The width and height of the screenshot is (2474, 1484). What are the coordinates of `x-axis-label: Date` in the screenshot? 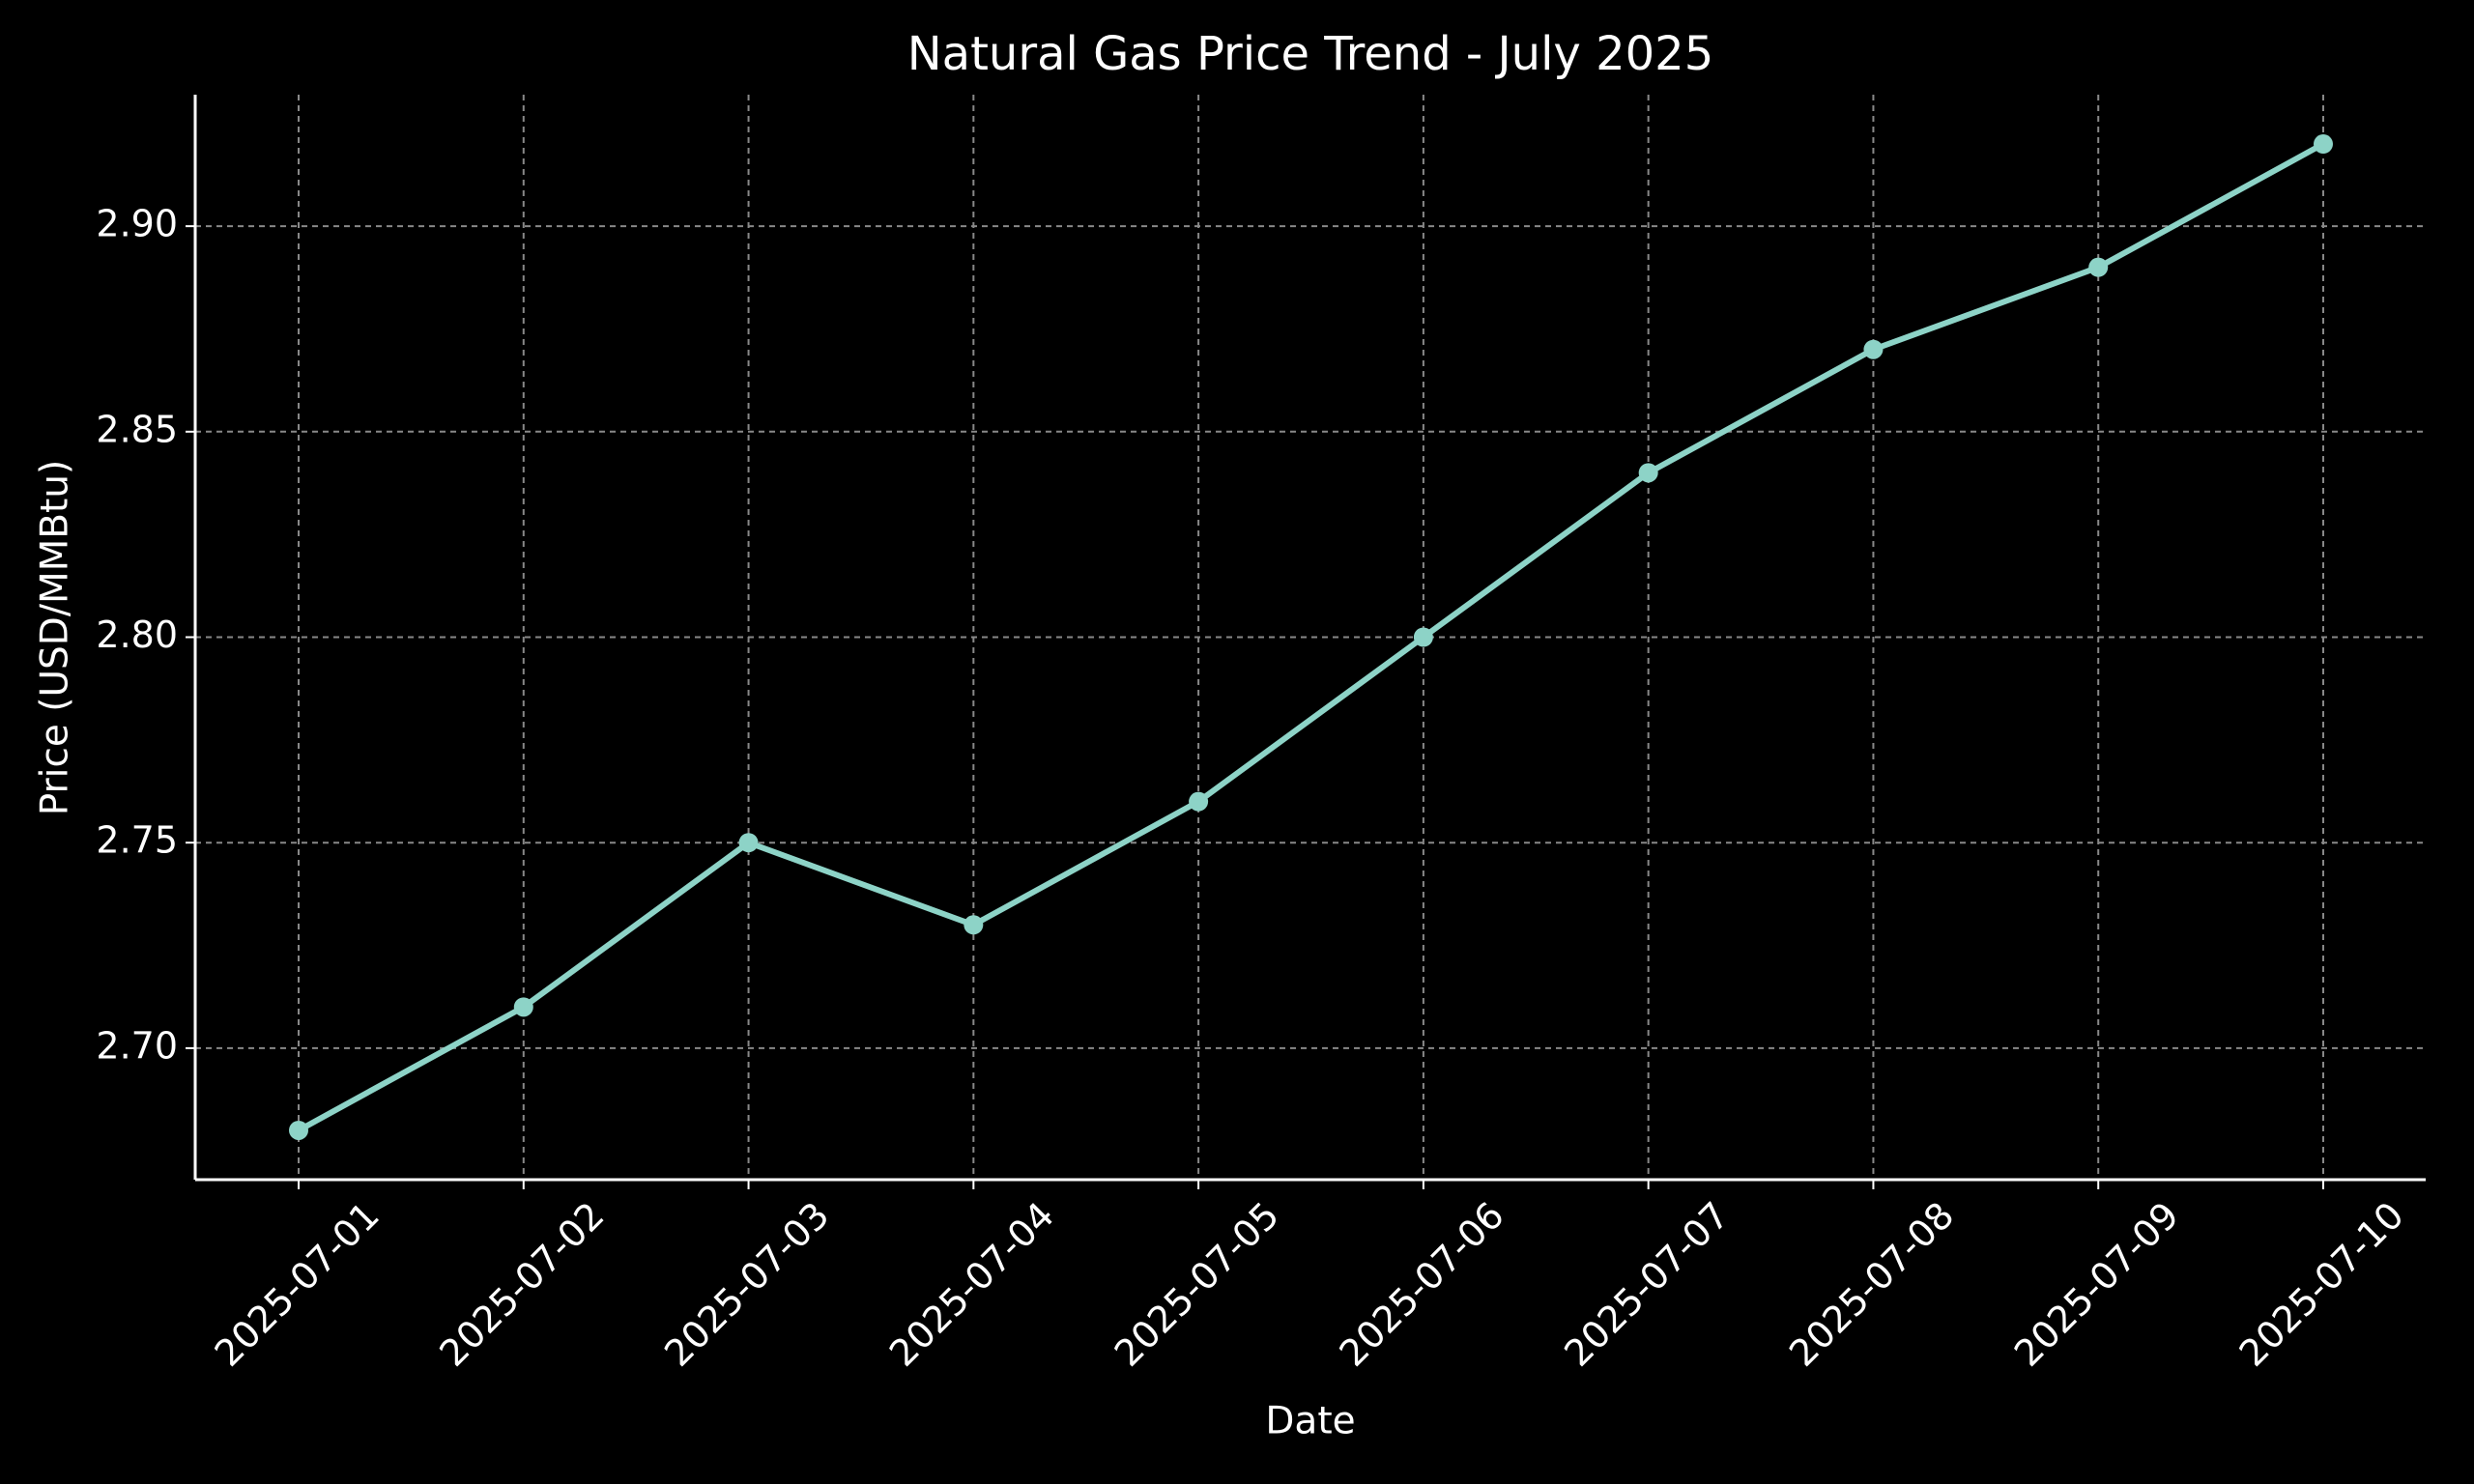 It's located at (1310, 1422).